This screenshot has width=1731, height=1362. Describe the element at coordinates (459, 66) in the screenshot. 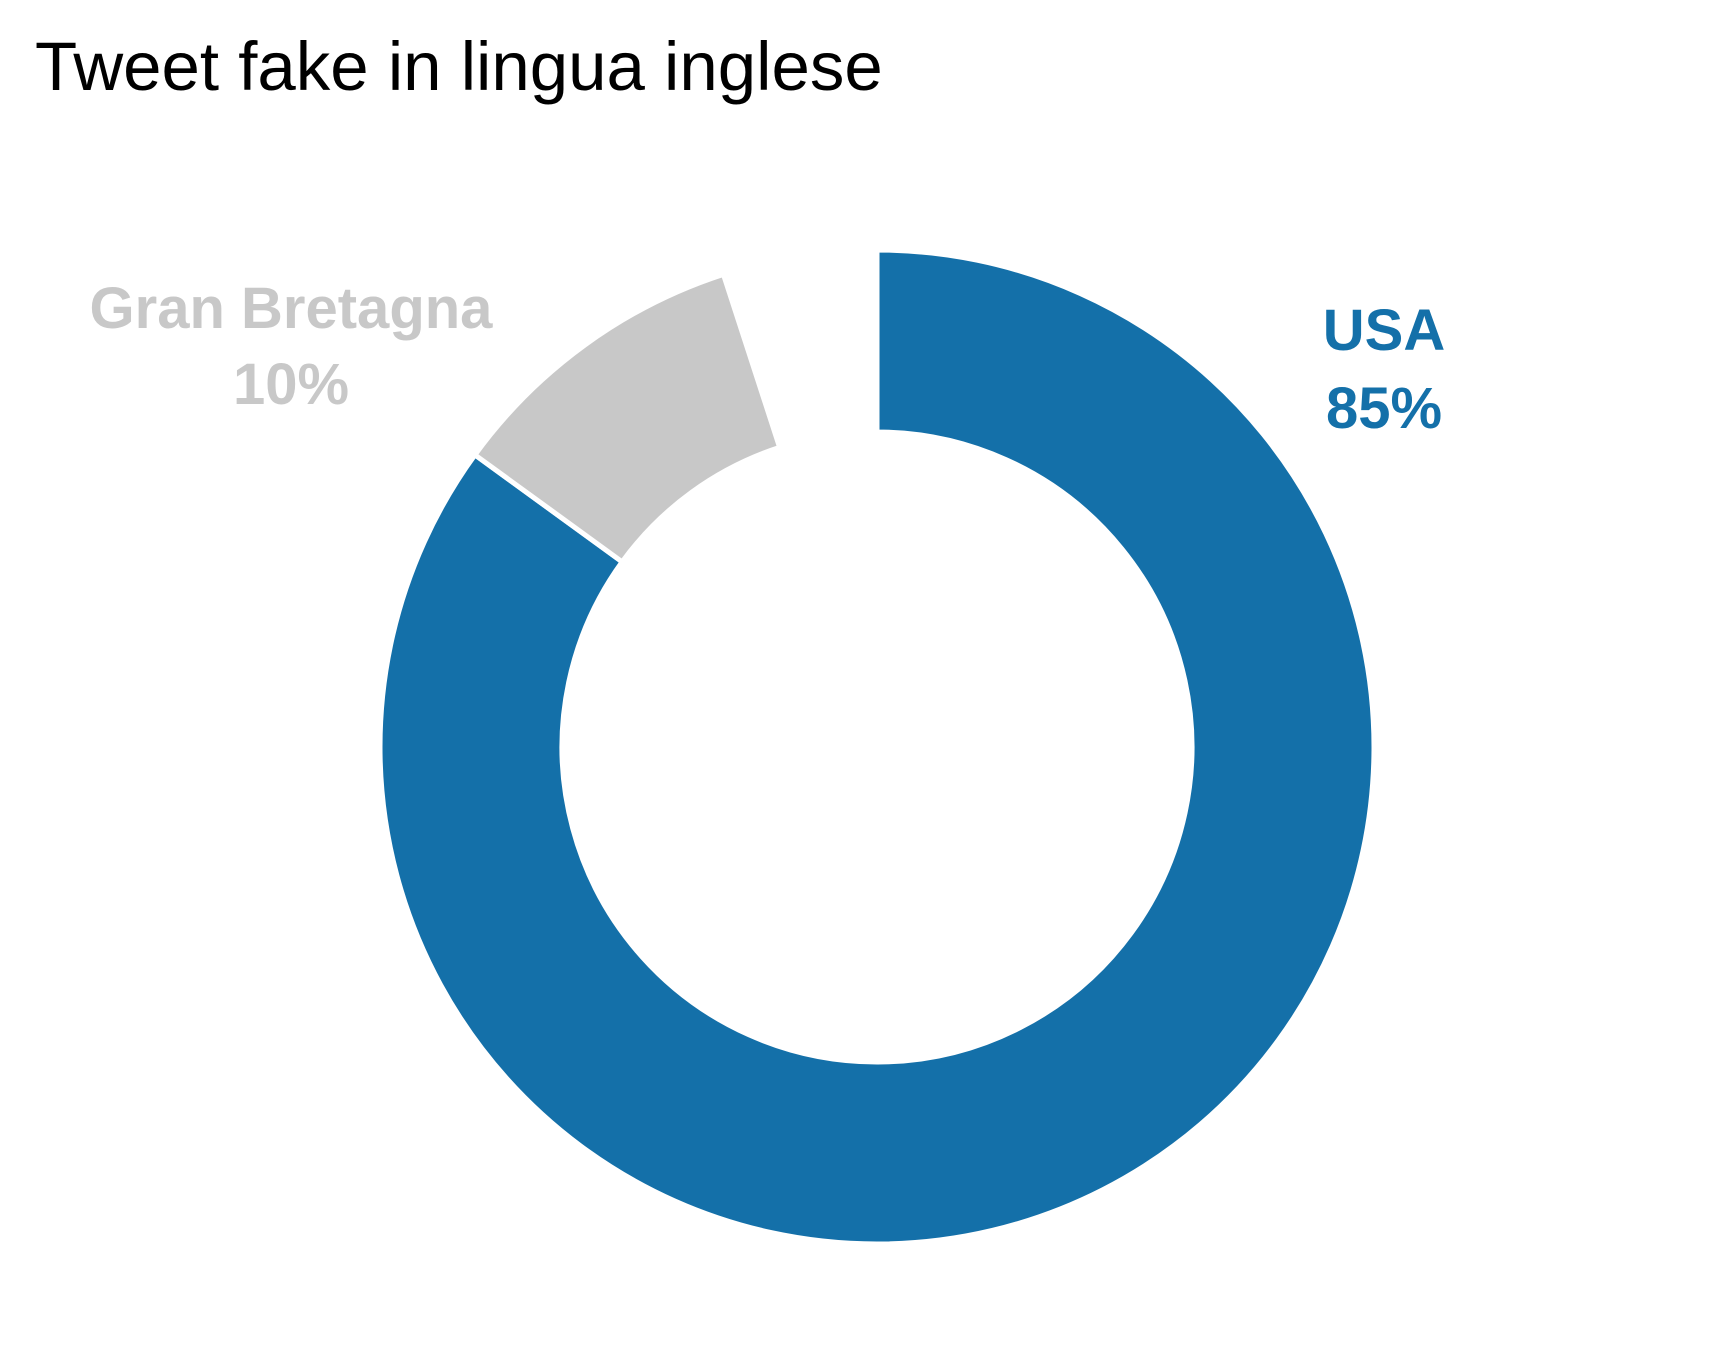

I see `chart-title: Tweet fake in lingua inglese` at that location.